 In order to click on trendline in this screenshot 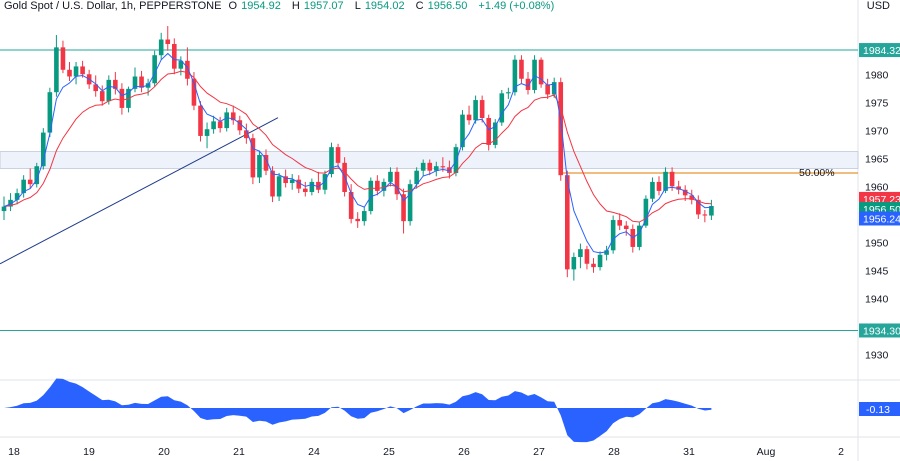, I will do `click(139, 191)`.